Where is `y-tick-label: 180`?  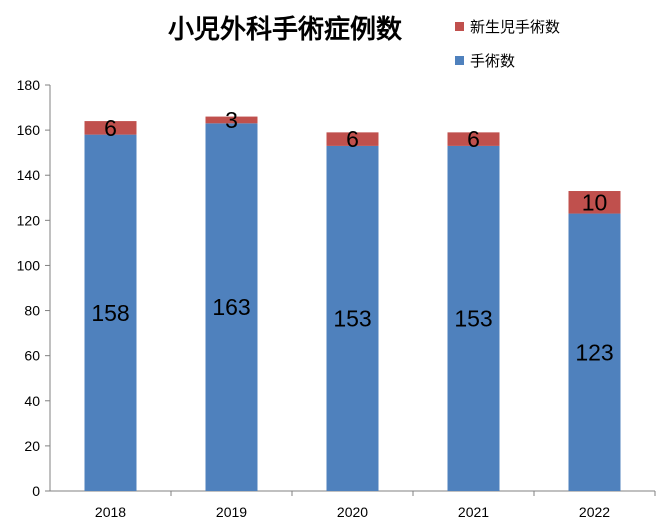
y-tick-label: 180 is located at coordinates (29, 85).